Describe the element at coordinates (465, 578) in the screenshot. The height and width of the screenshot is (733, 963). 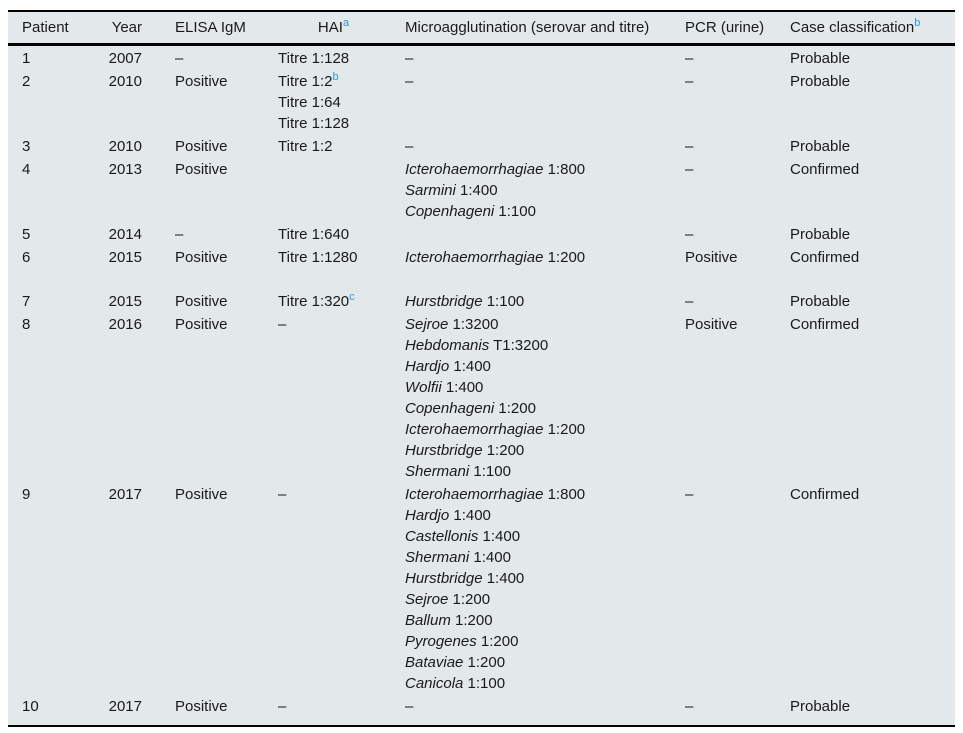
I see `serovar-titre-line: Hurstbridge 1:400` at that location.